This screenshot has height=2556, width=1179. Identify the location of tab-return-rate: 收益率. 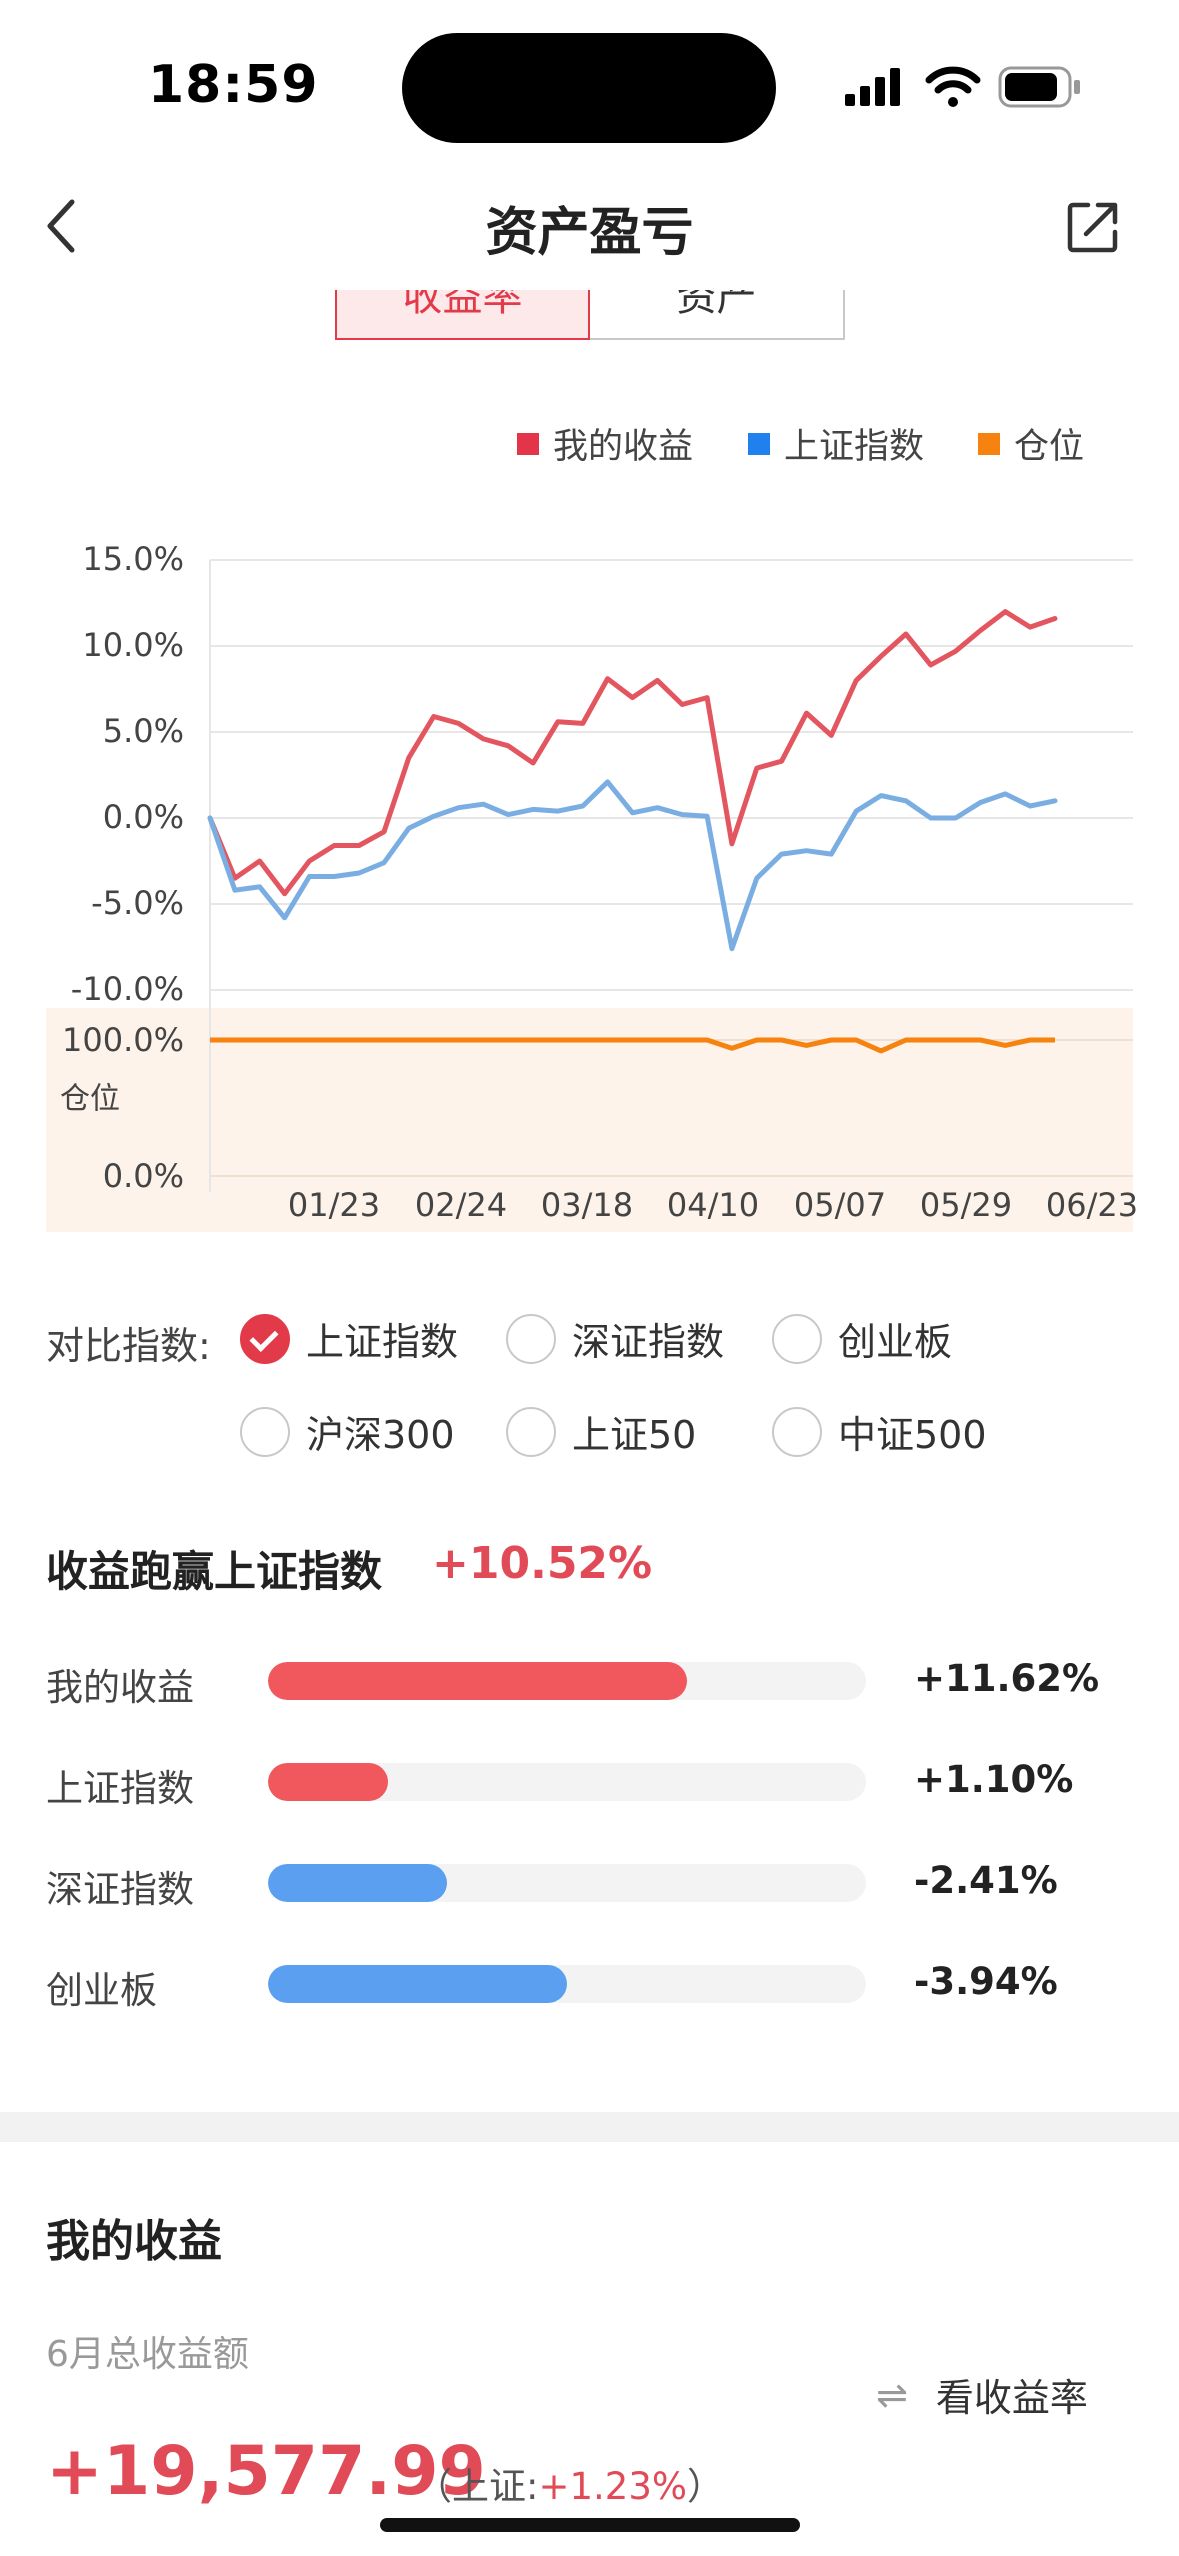
(462, 315).